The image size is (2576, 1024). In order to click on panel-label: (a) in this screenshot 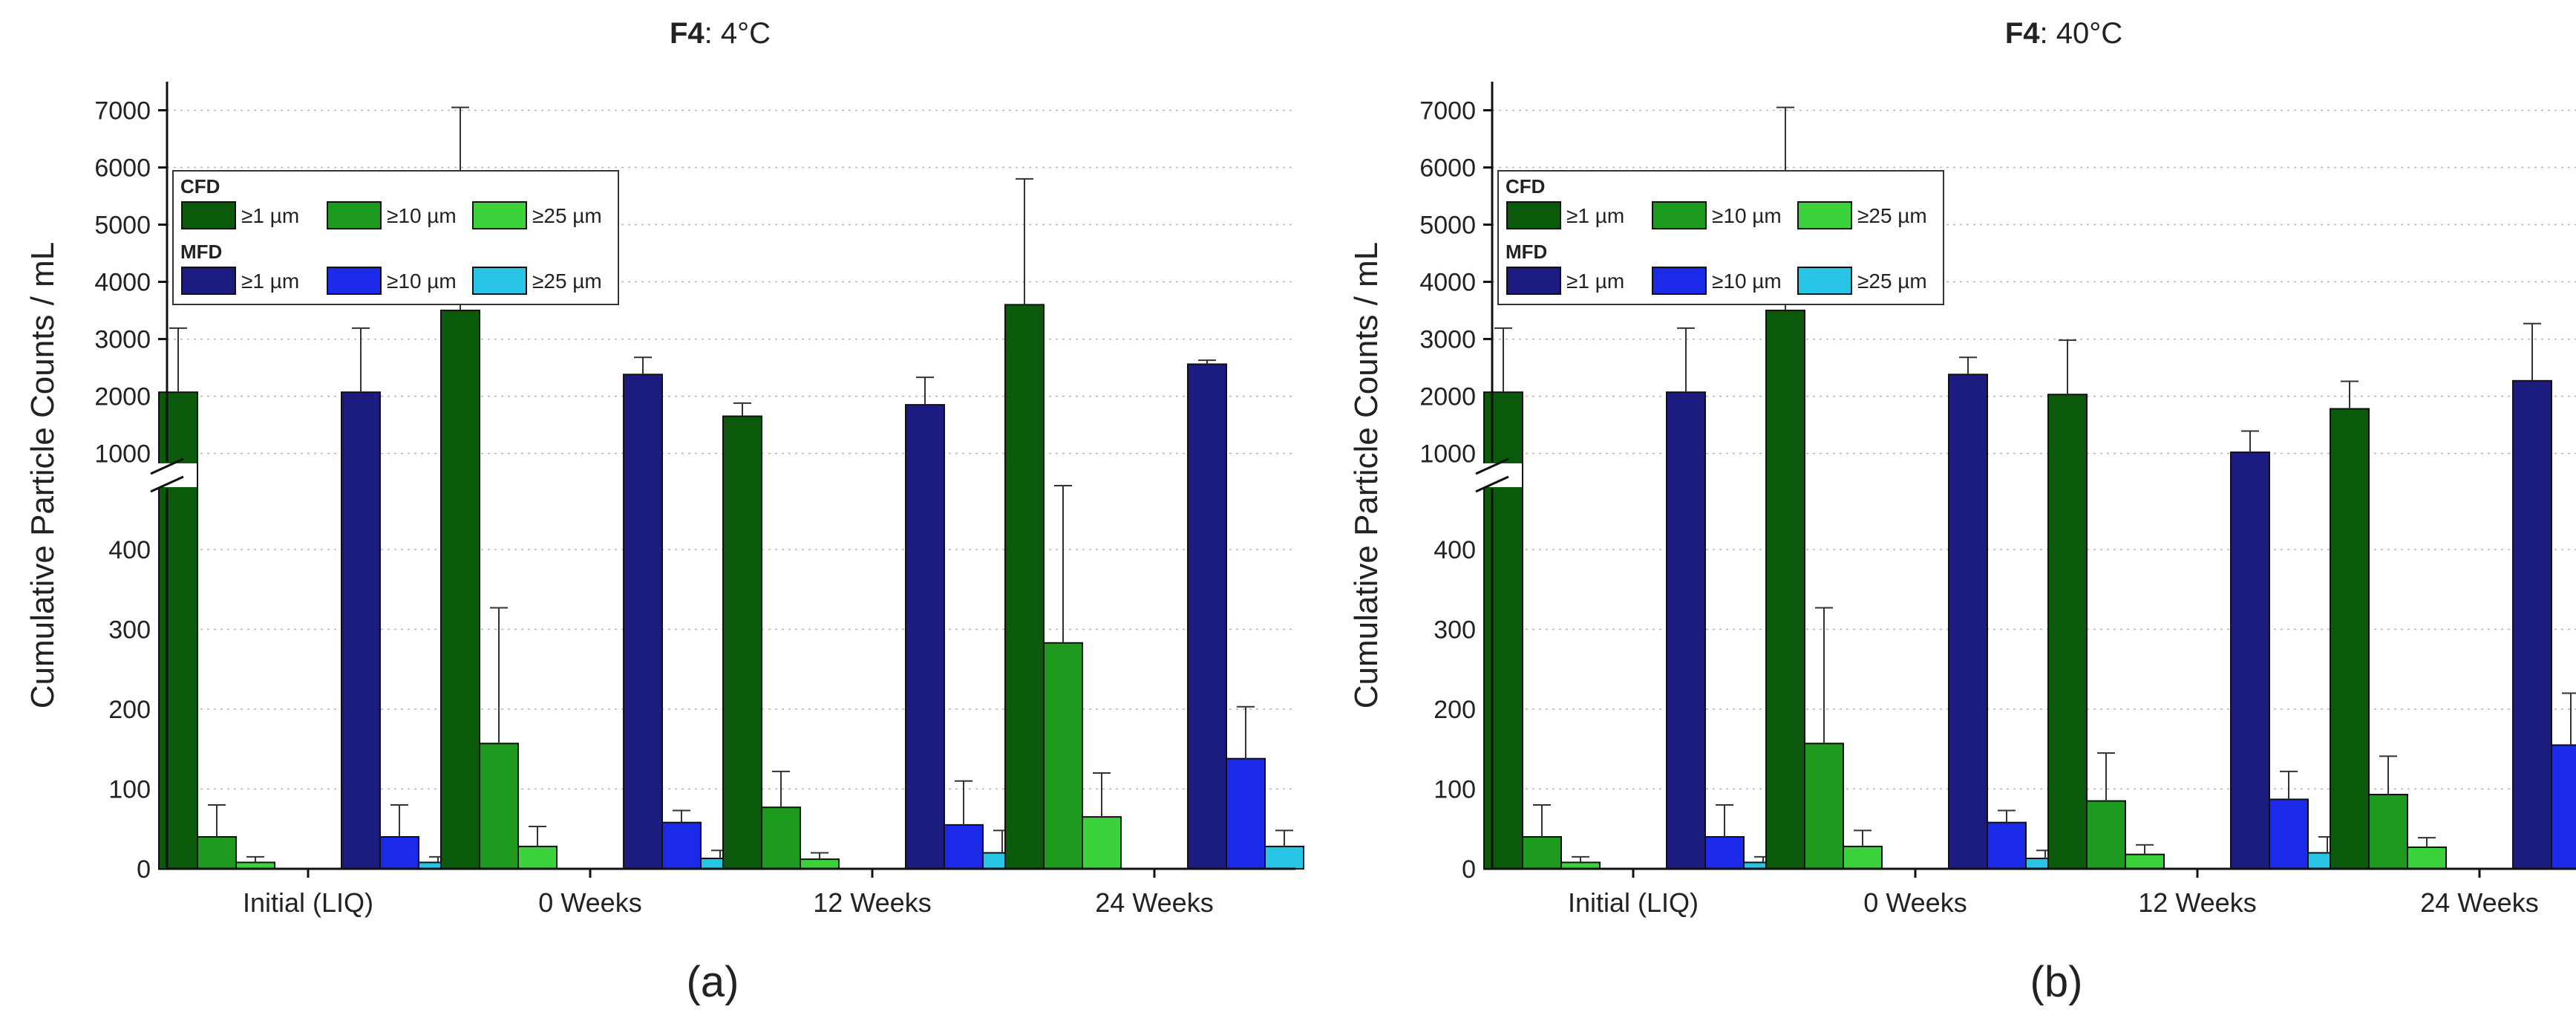, I will do `click(713, 982)`.